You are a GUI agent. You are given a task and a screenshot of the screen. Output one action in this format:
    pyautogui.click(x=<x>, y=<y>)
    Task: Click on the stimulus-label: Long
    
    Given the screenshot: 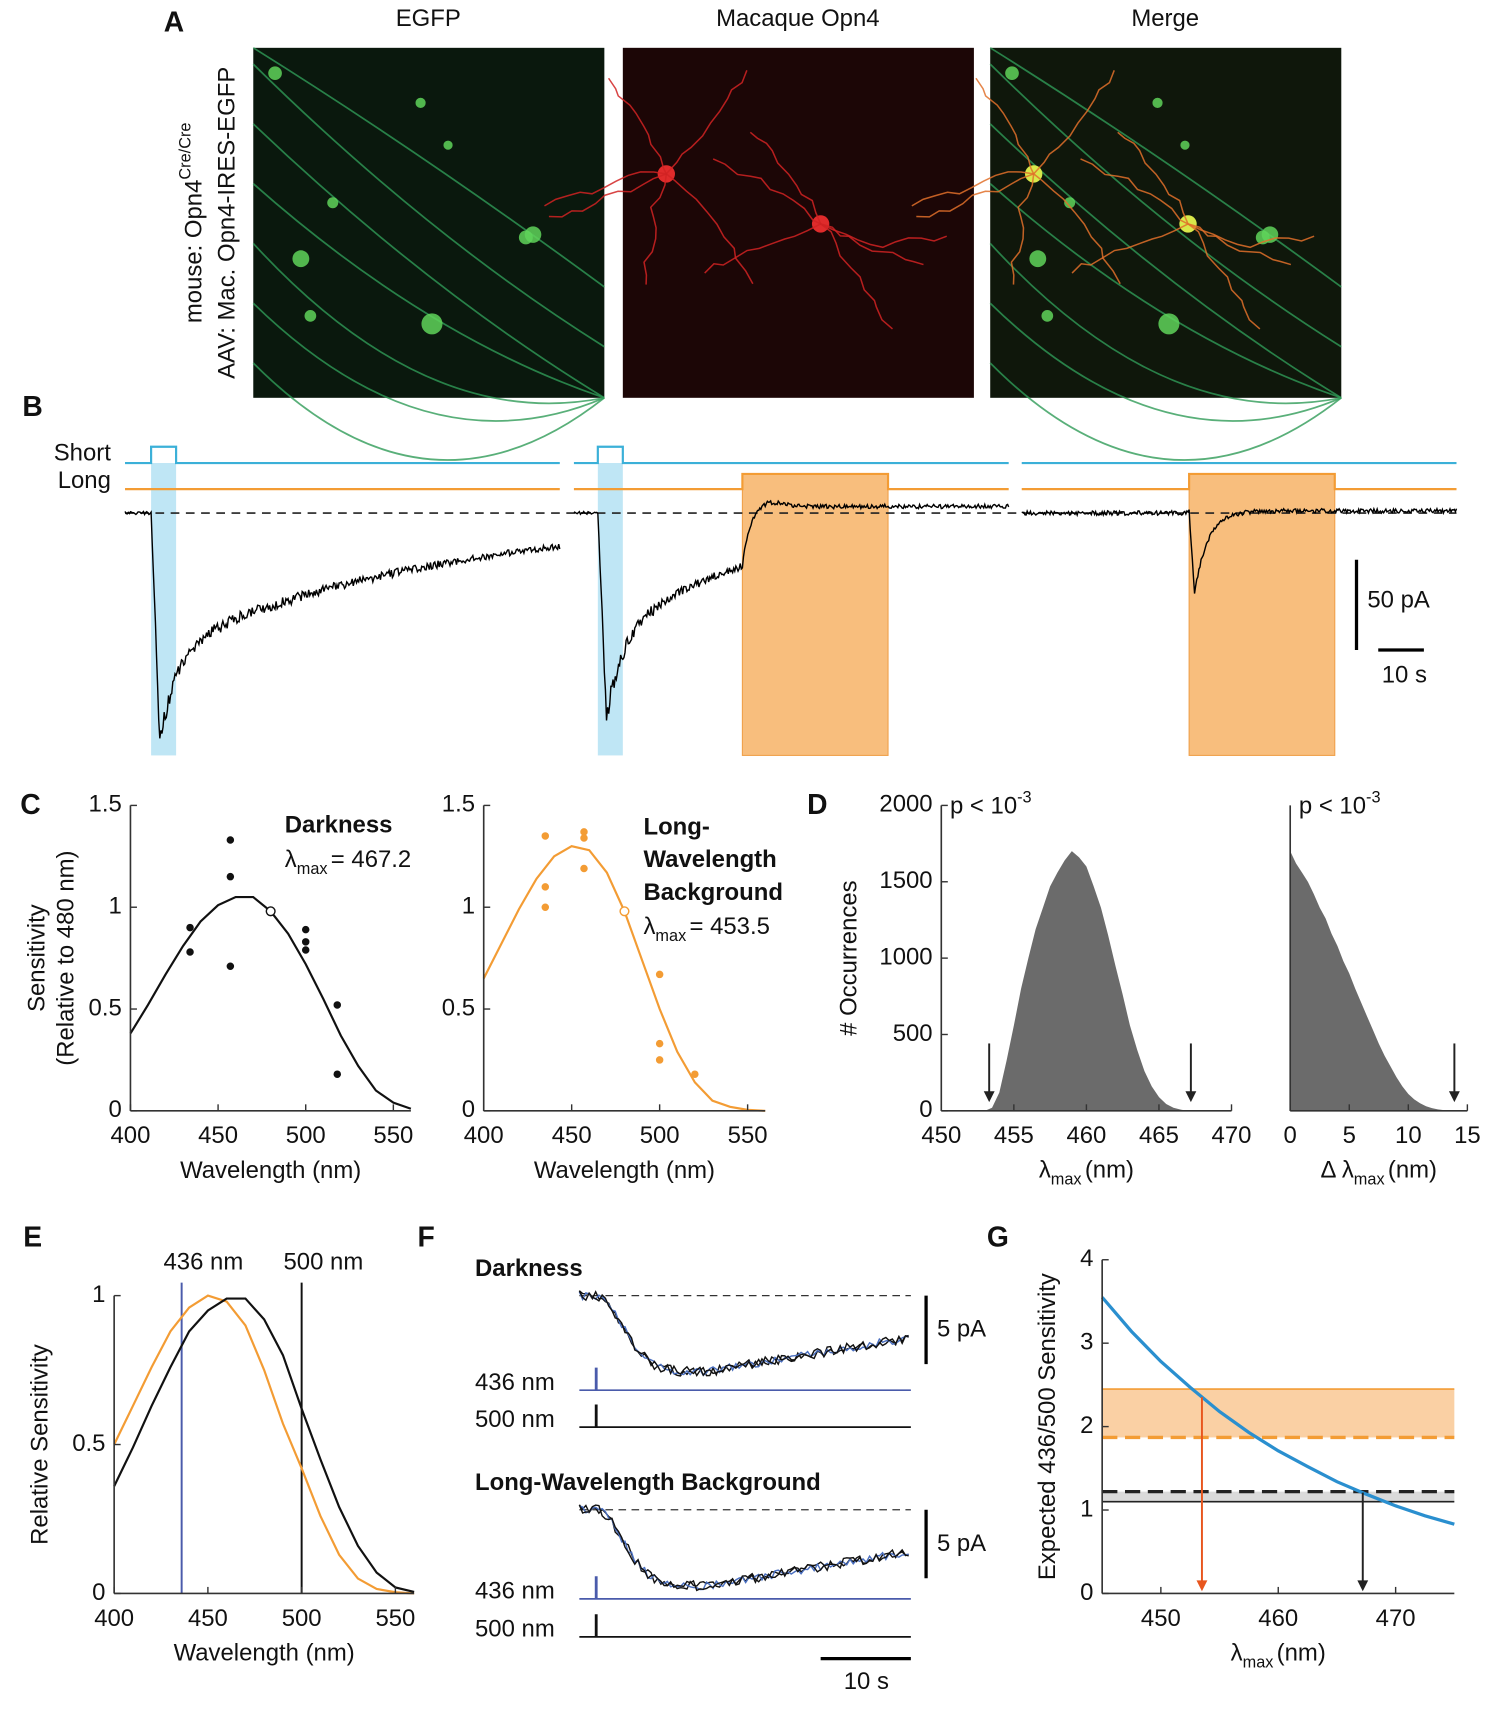 What is the action you would take?
    pyautogui.click(x=84, y=480)
    